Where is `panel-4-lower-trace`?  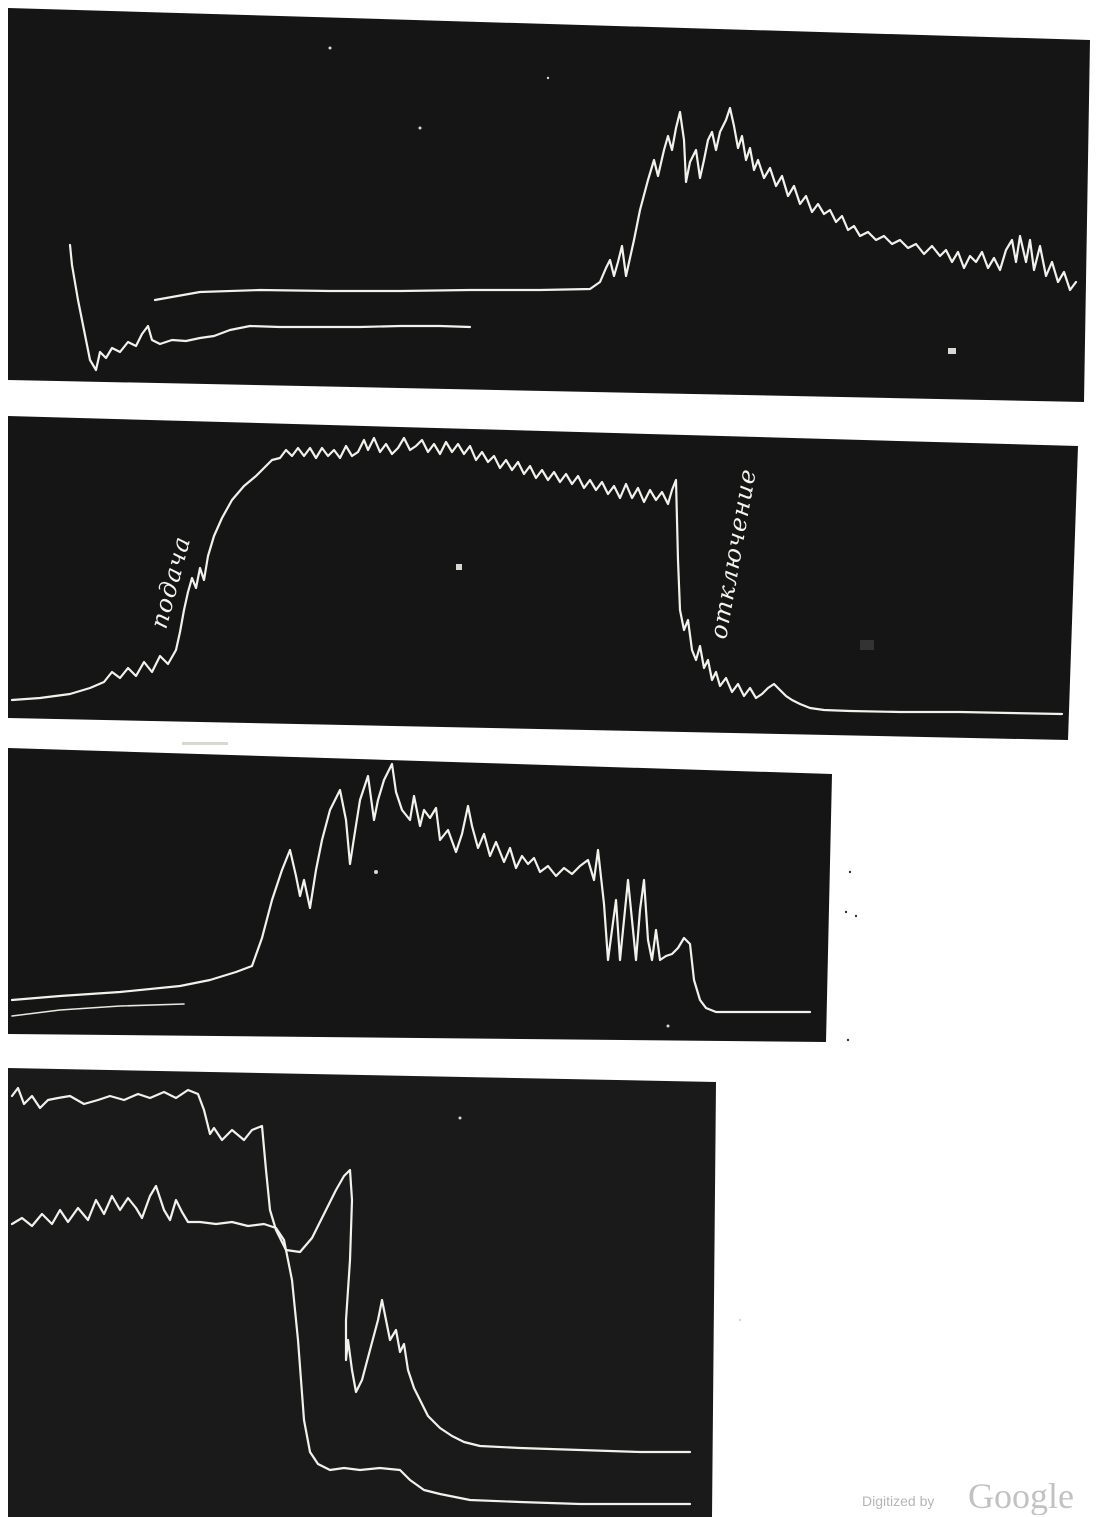 panel-4-lower-trace is located at coordinates (351, 1345).